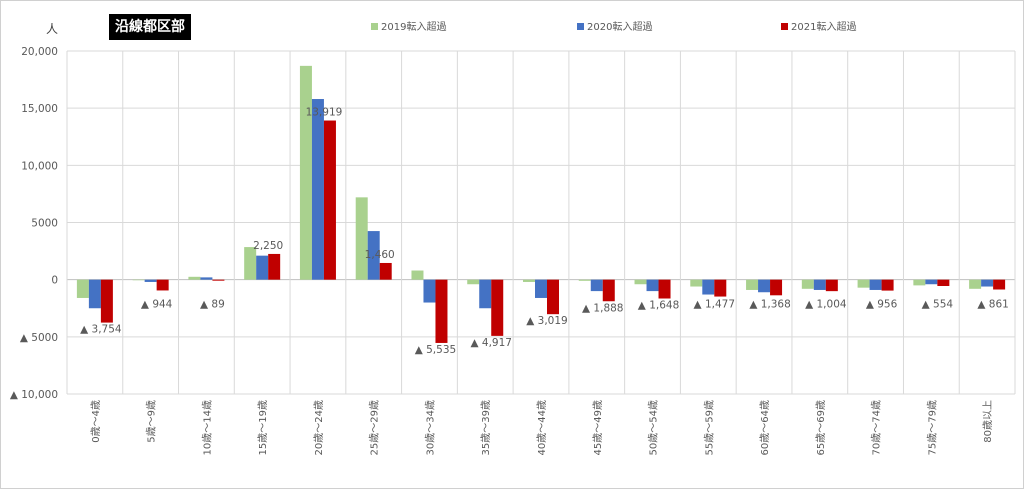 The image size is (1024, 489). What do you see at coordinates (207, 427) in the screenshot?
I see `x-category-label: 10歳～14歳` at bounding box center [207, 427].